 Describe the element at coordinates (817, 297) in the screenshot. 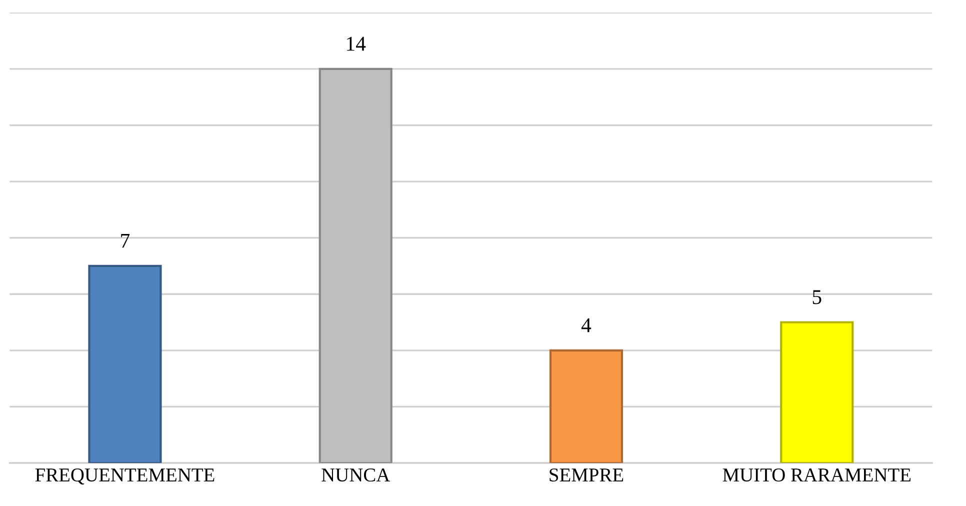

I see `data-label: 5` at that location.